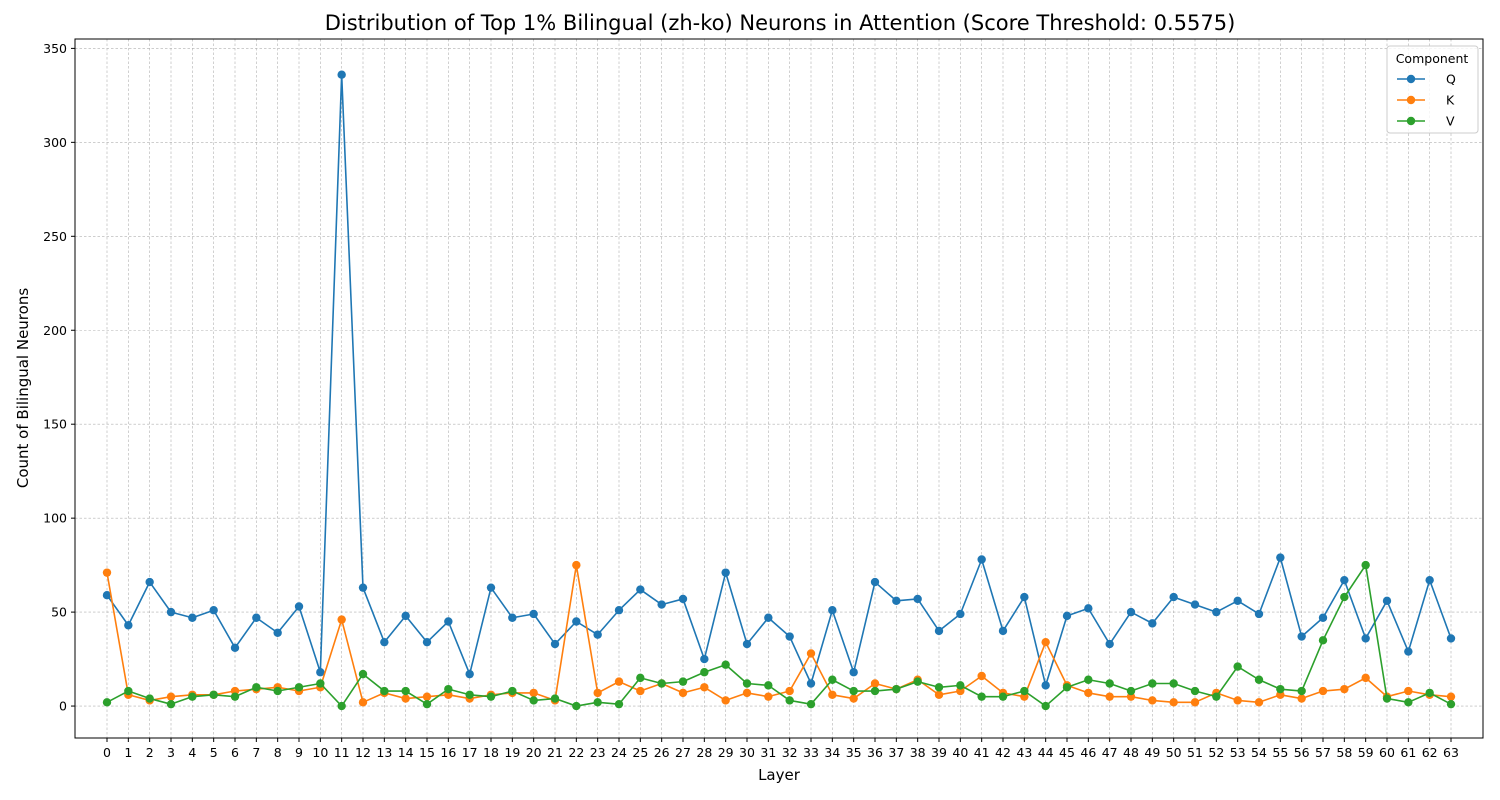  What do you see at coordinates (811, 752) in the screenshot?
I see `x-tick-label: 33` at bounding box center [811, 752].